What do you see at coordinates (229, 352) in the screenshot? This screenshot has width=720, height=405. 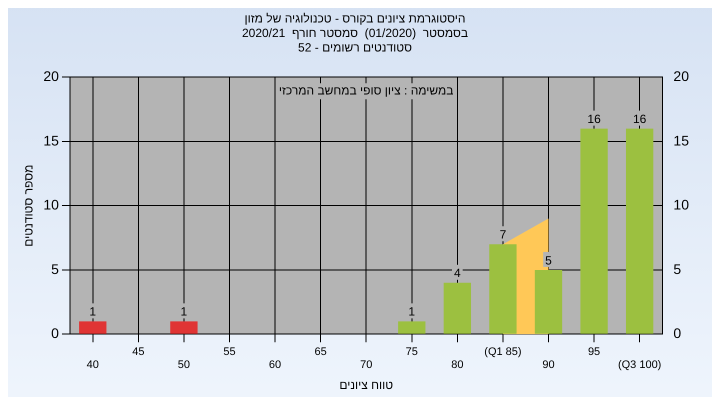 I see `x-tick-label: 55` at bounding box center [229, 352].